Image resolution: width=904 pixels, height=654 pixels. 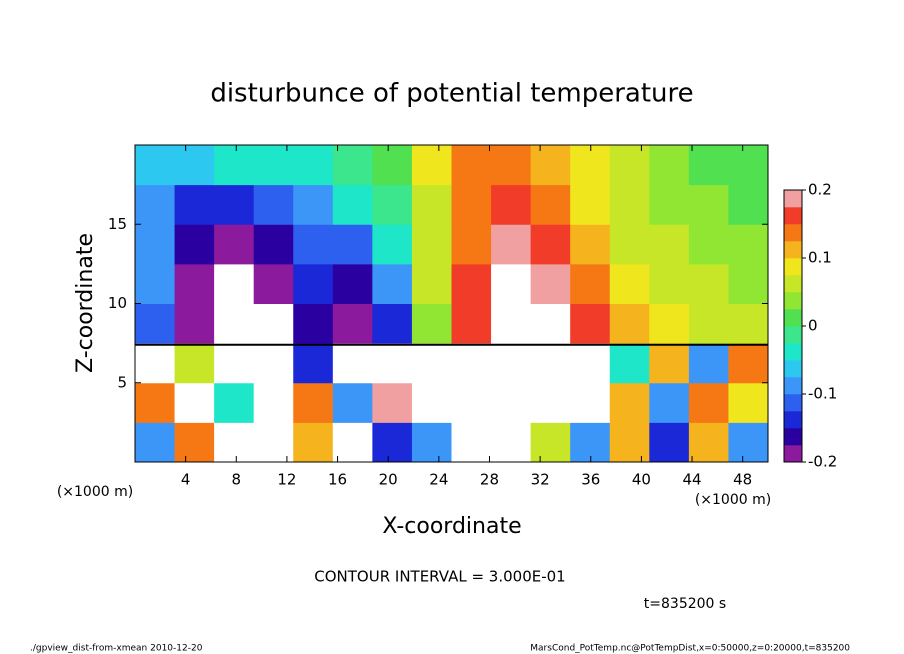 I want to click on x-tick-label: 16, so click(x=337, y=480).